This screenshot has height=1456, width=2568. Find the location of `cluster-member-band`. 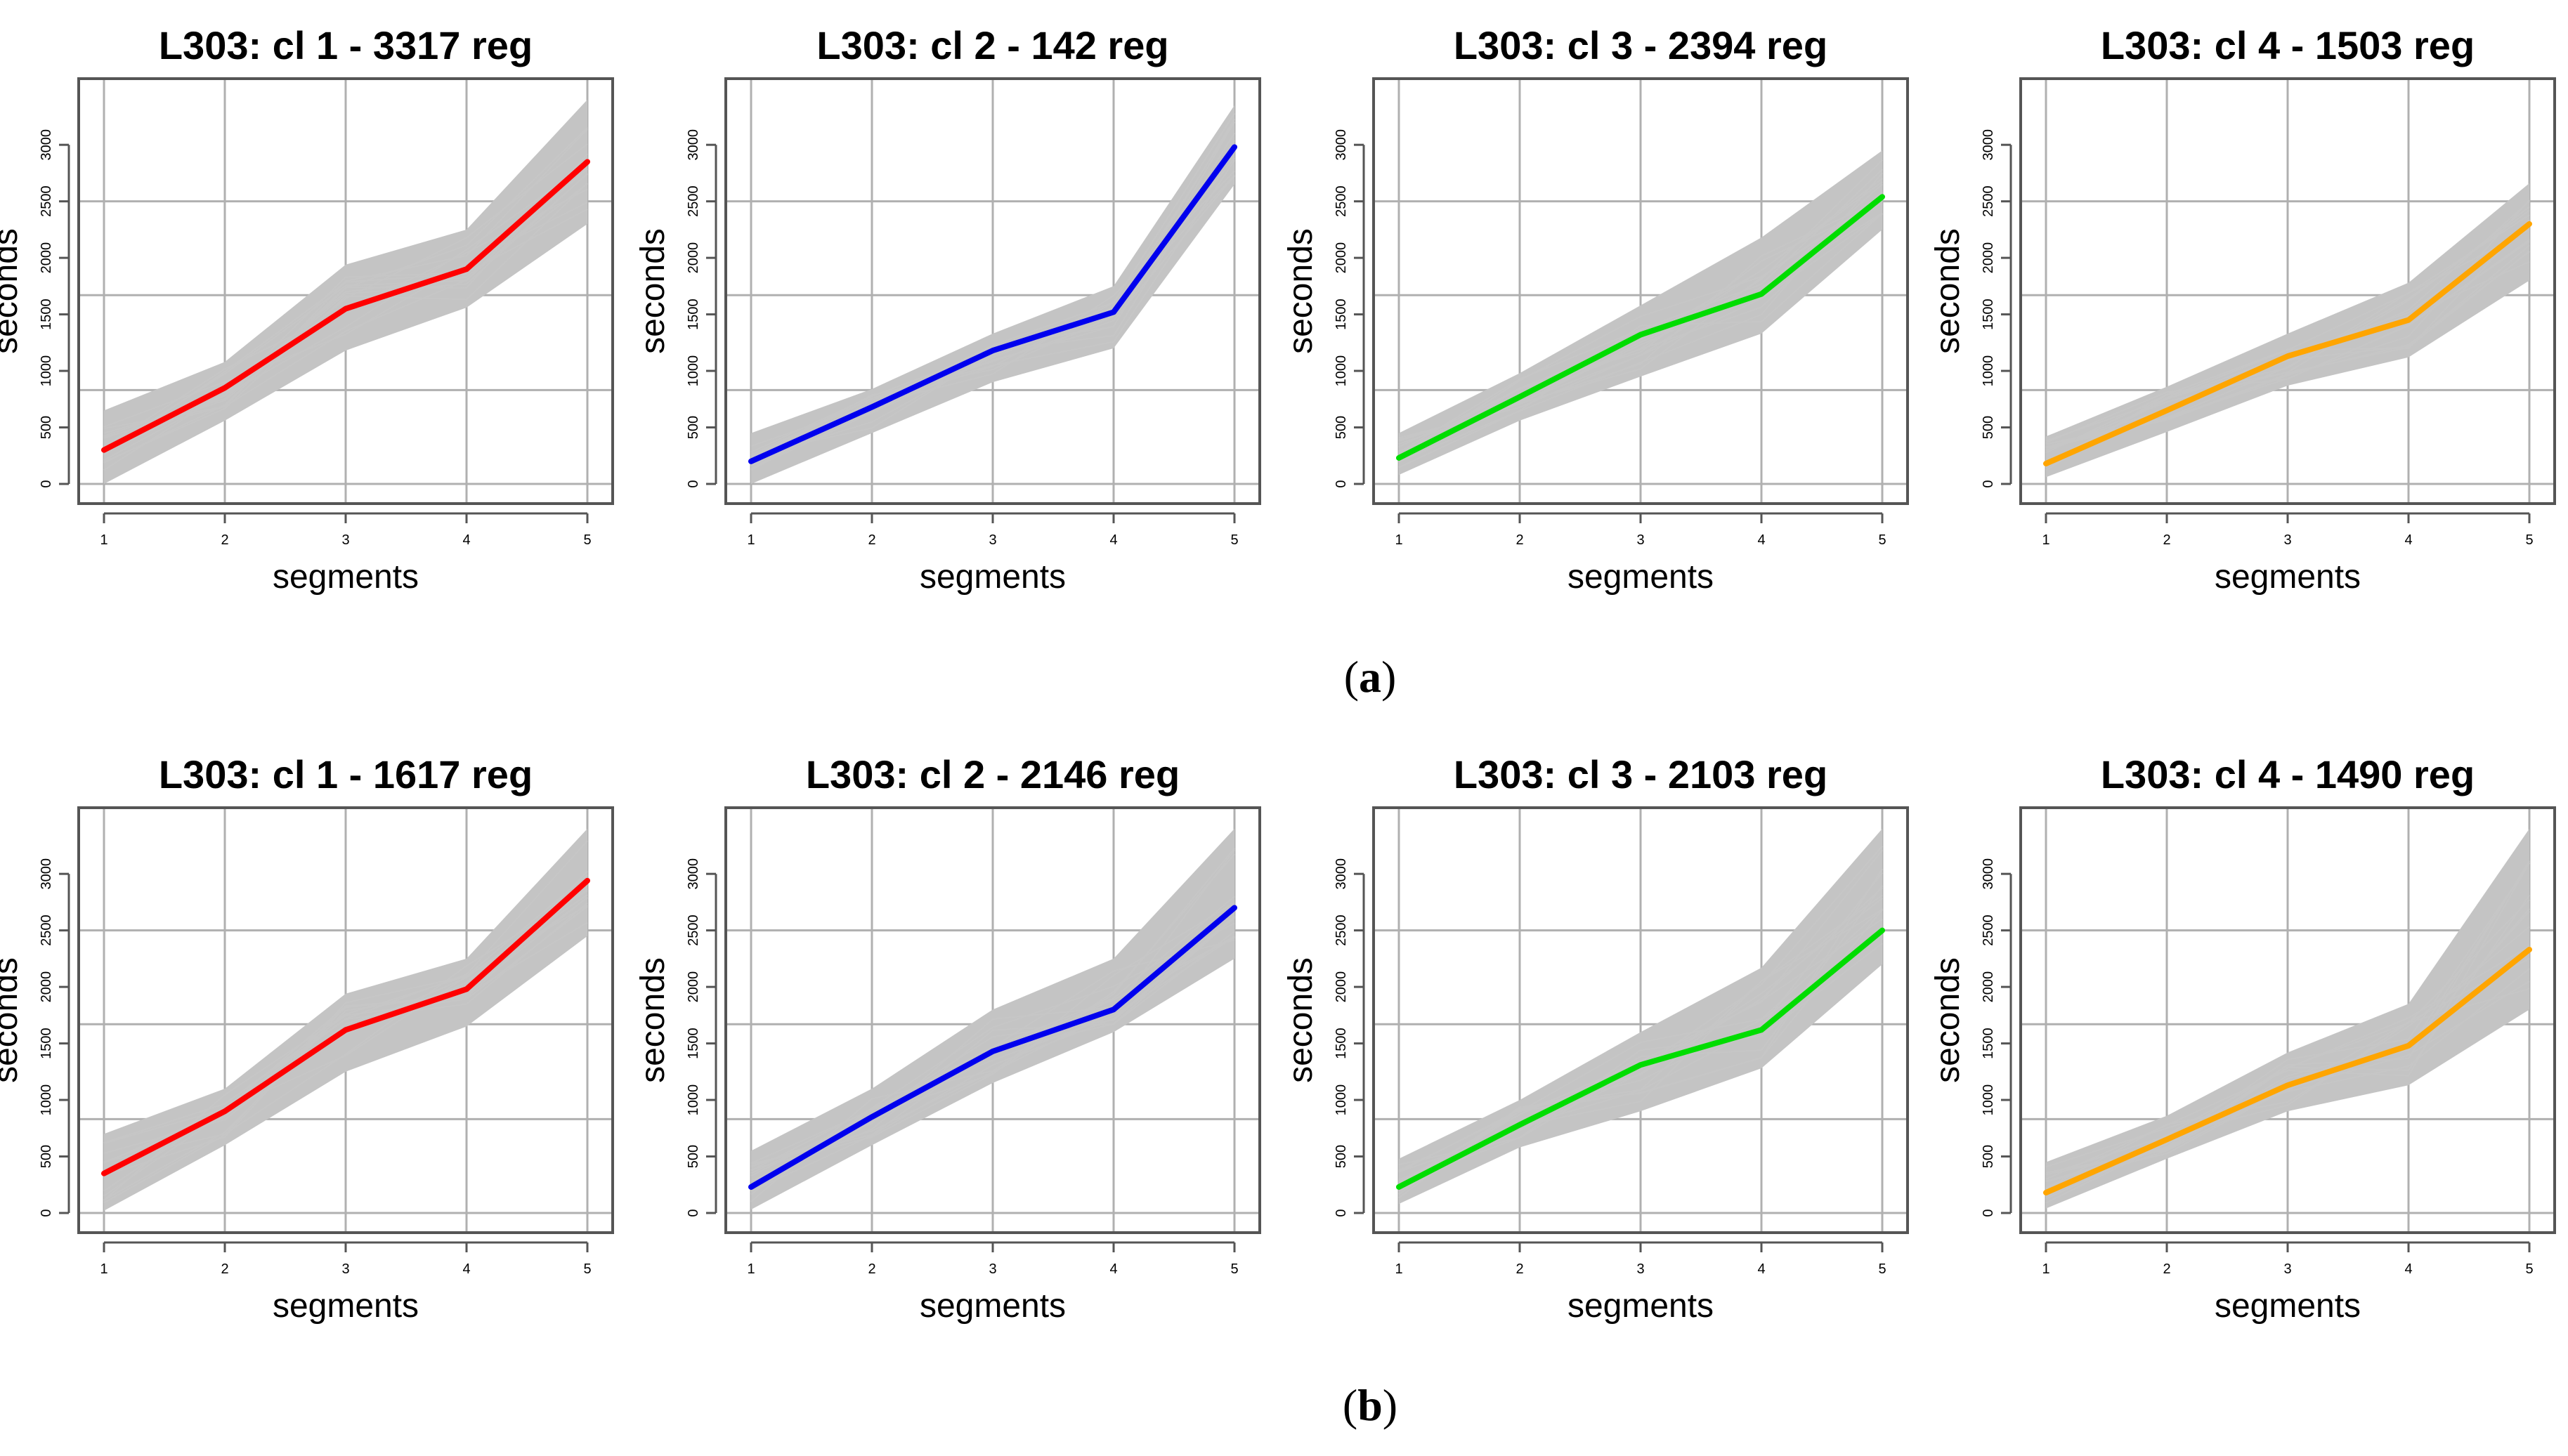

cluster-member-band is located at coordinates (2287, 330).